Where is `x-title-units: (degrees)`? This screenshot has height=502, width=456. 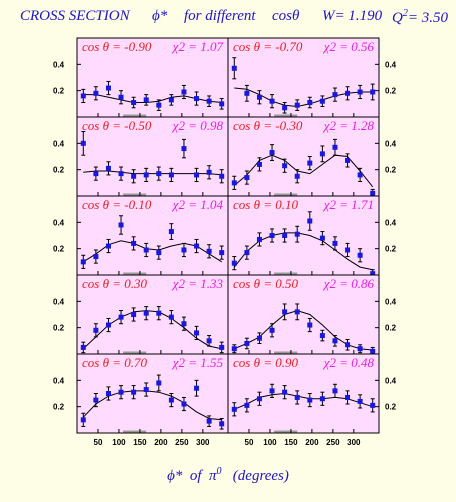 x-title-units: (degrees) is located at coordinates (260, 476).